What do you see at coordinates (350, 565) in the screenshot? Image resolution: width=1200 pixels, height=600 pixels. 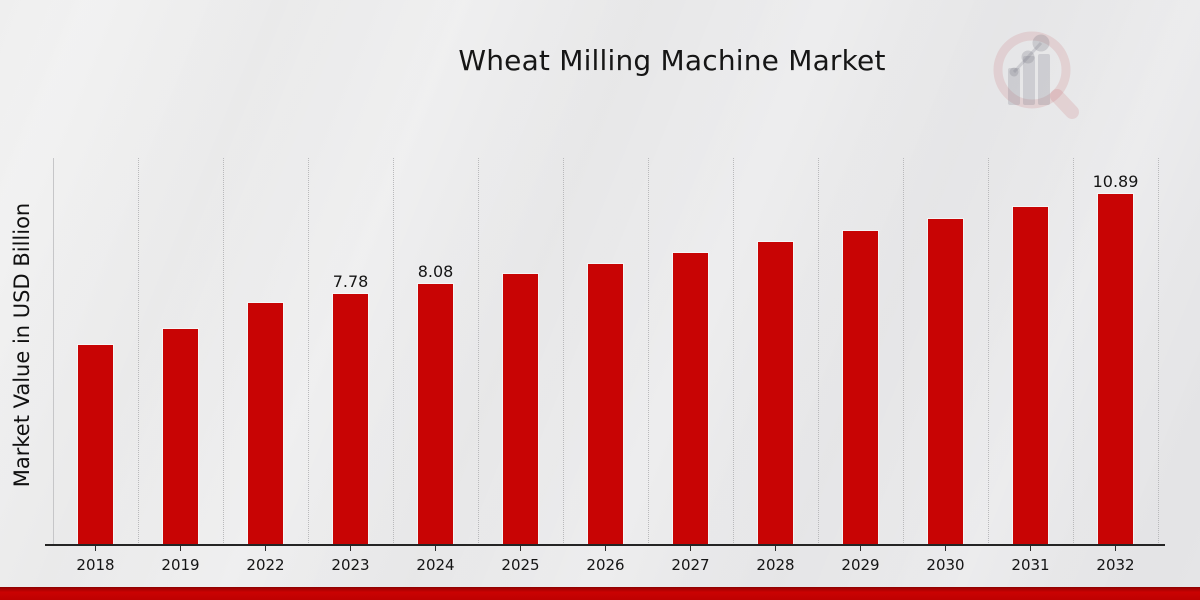 I see `x-tick-label-2023: 2023` at bounding box center [350, 565].